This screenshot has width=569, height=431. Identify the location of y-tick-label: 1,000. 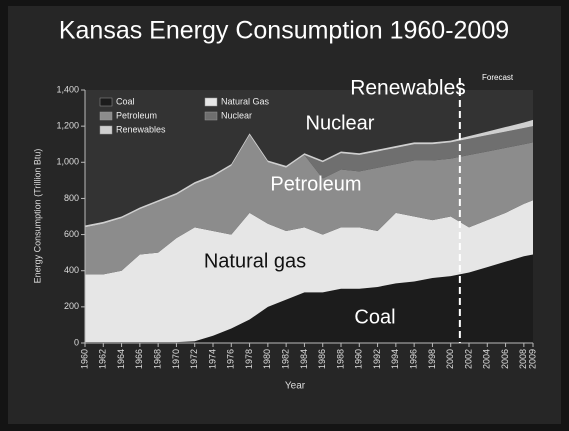
(67, 162).